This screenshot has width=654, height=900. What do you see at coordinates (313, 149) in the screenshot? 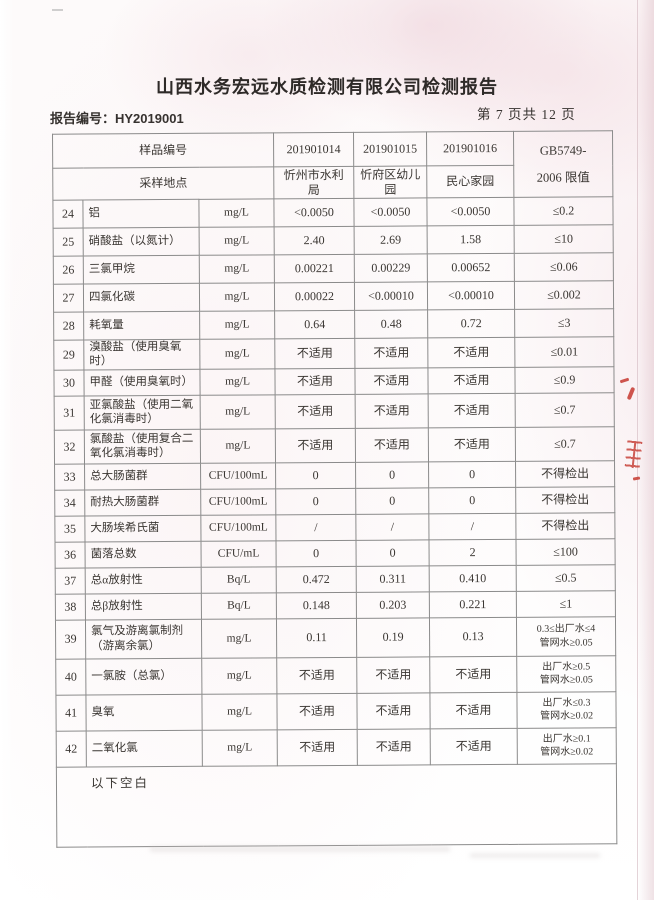
I see `sample-id-cell: 201901014` at bounding box center [313, 149].